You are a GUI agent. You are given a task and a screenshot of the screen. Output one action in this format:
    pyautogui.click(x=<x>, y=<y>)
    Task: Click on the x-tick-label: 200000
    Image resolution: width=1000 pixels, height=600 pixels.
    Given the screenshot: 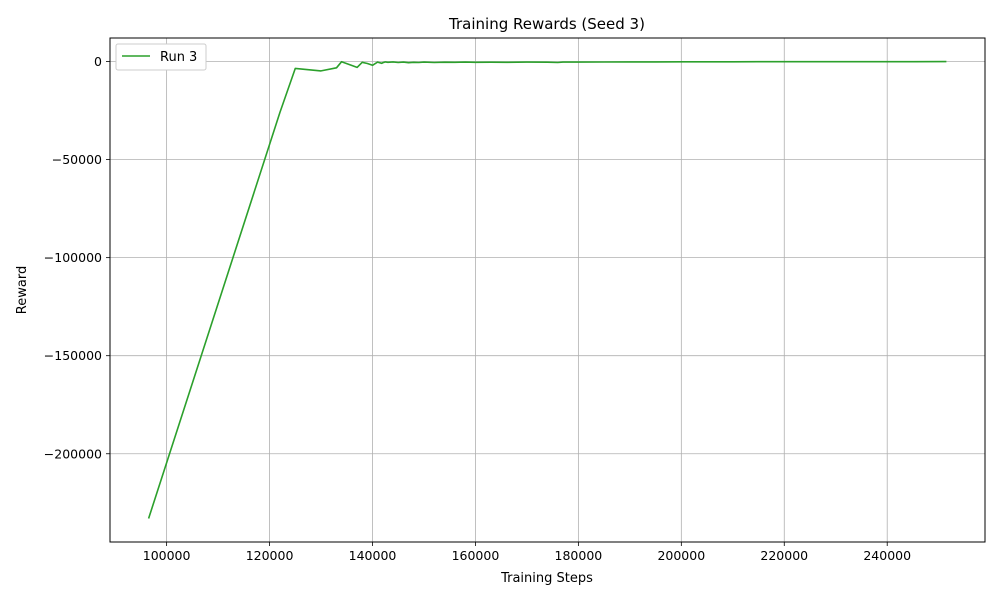 What is the action you would take?
    pyautogui.click(x=681, y=555)
    